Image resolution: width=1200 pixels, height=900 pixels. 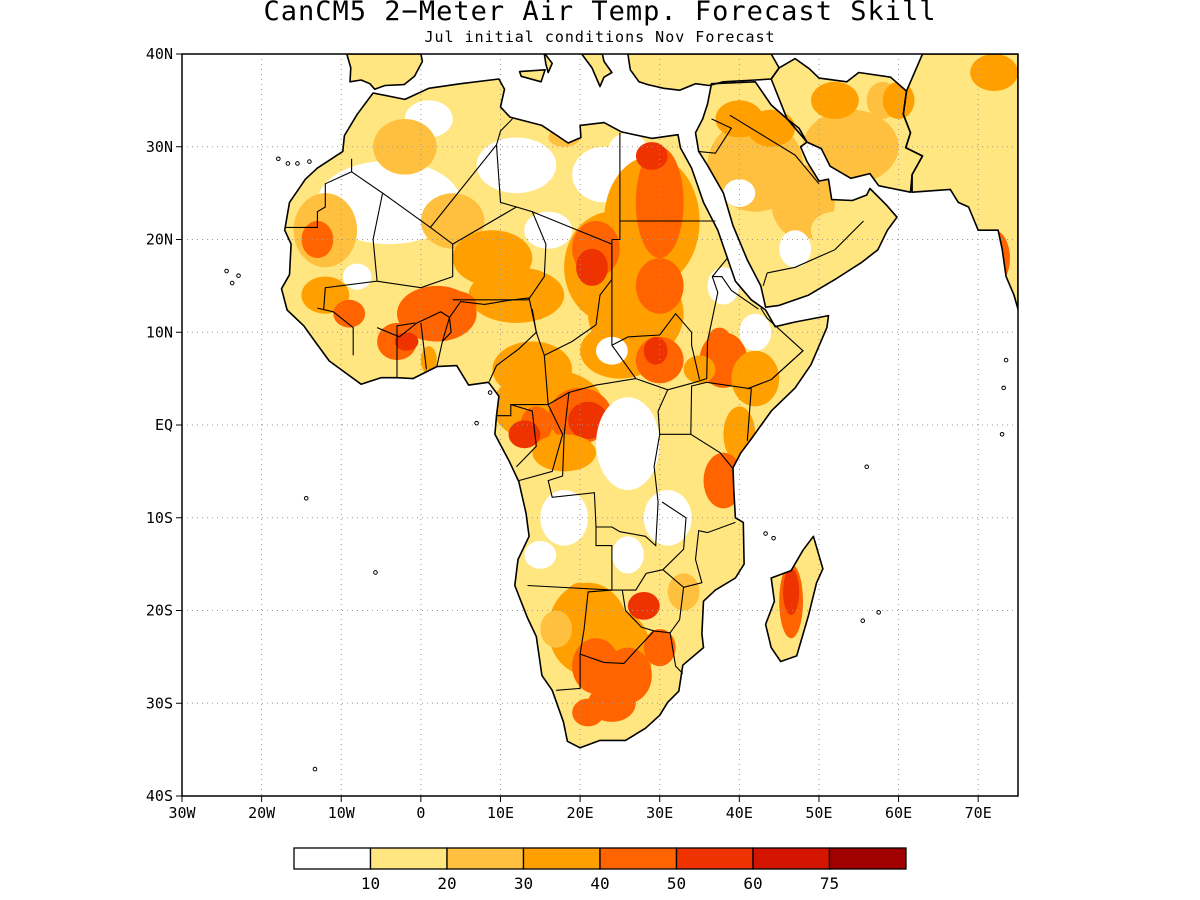 What do you see at coordinates (580, 813) in the screenshot?
I see `lon-tick-label: 20E` at bounding box center [580, 813].